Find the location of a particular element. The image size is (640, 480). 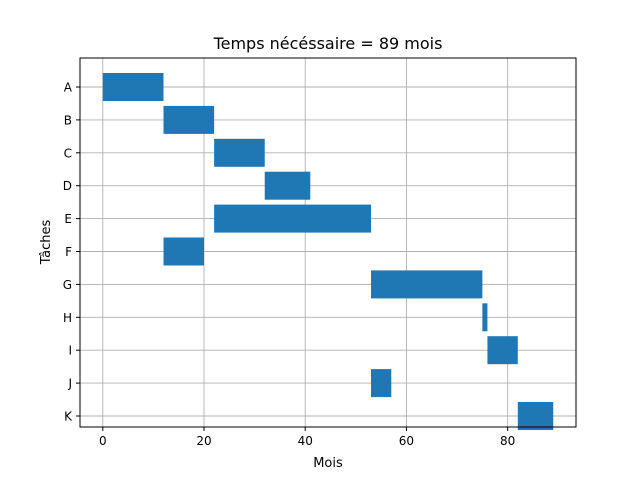

y-tick-label-i: I is located at coordinates (70, 351).